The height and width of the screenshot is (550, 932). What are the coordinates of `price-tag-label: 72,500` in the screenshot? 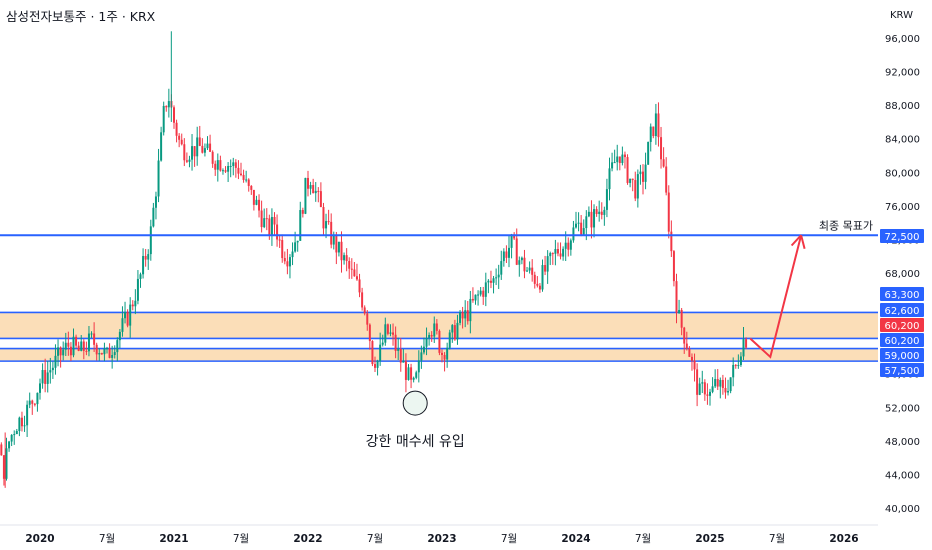 It's located at (902, 237).